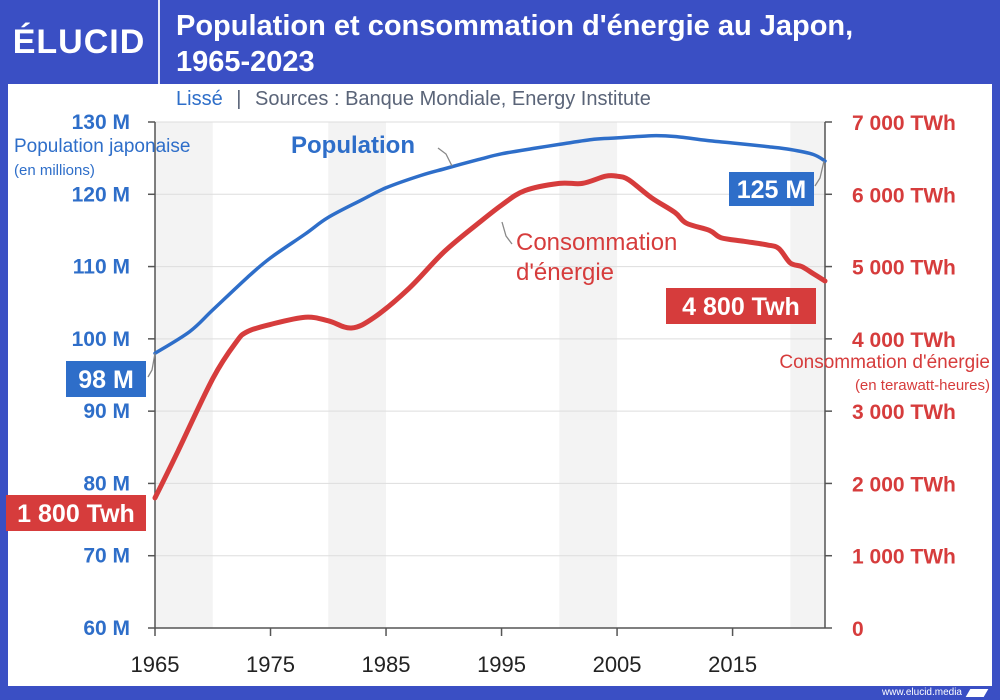  What do you see at coordinates (101, 339) in the screenshot?
I see `left-tick-label: 100 M` at bounding box center [101, 339].